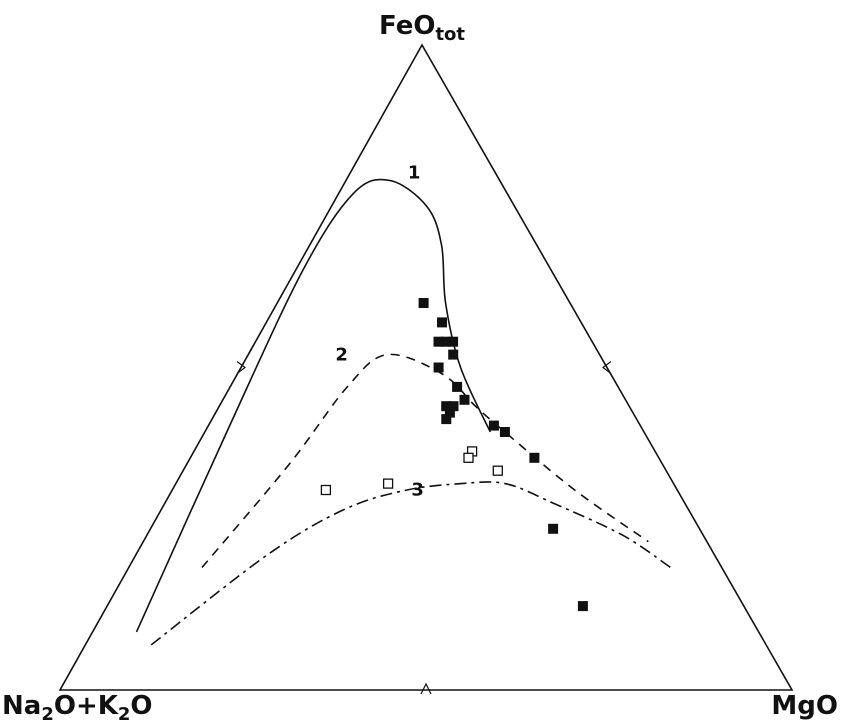 This screenshot has width=842, height=720. What do you see at coordinates (379, 331) in the screenshot?
I see `curve-labels: 1 2 3` at bounding box center [379, 331].